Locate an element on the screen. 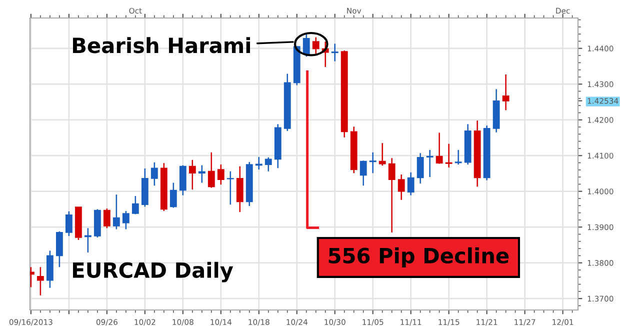  annotation: Bearish Harami is located at coordinates (161, 45).